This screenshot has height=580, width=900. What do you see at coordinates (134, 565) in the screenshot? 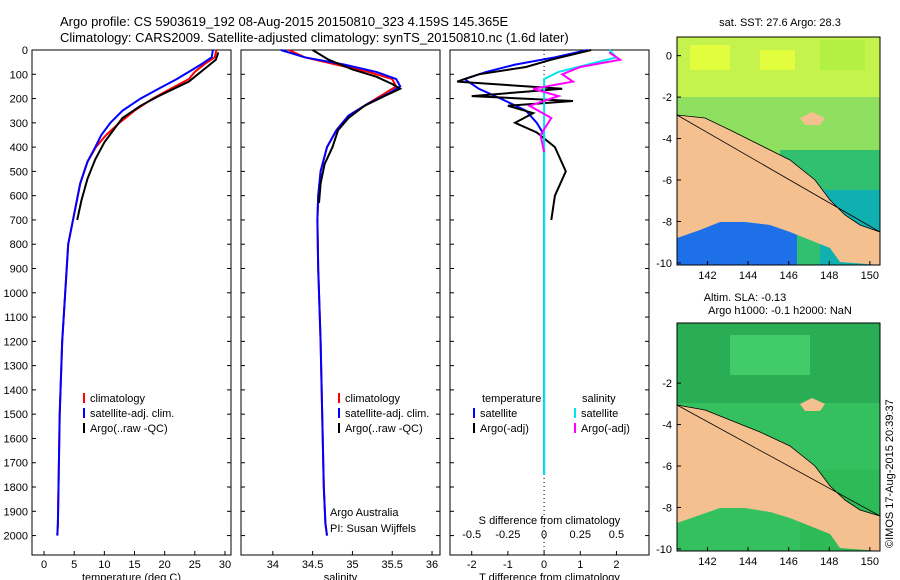
I see `x-tick-label: 15` at bounding box center [134, 565].